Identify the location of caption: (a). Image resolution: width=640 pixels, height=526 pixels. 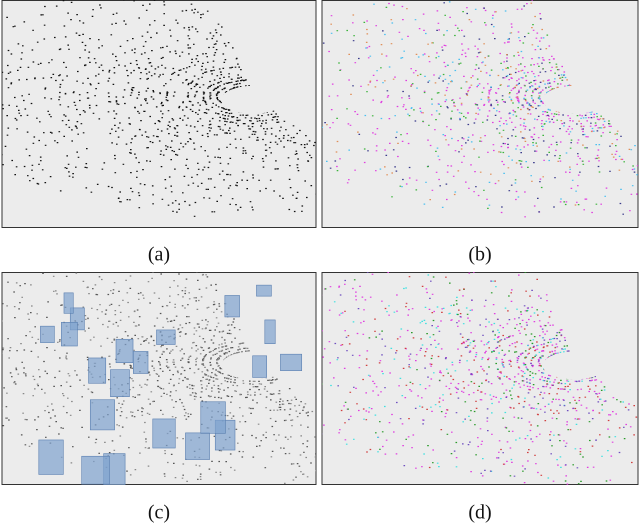
(159, 255).